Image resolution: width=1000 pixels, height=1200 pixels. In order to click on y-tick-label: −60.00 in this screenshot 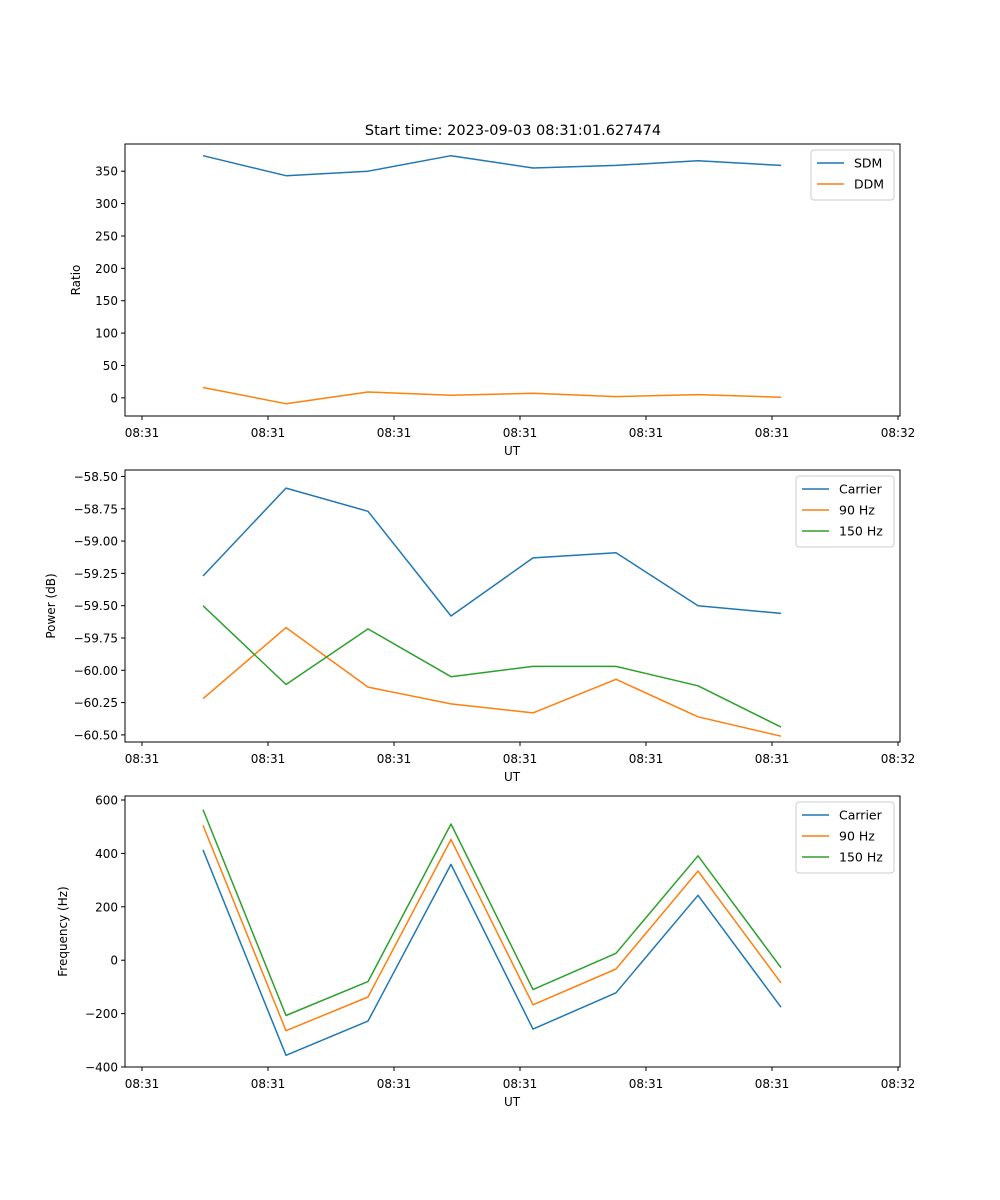, I will do `click(96, 671)`.